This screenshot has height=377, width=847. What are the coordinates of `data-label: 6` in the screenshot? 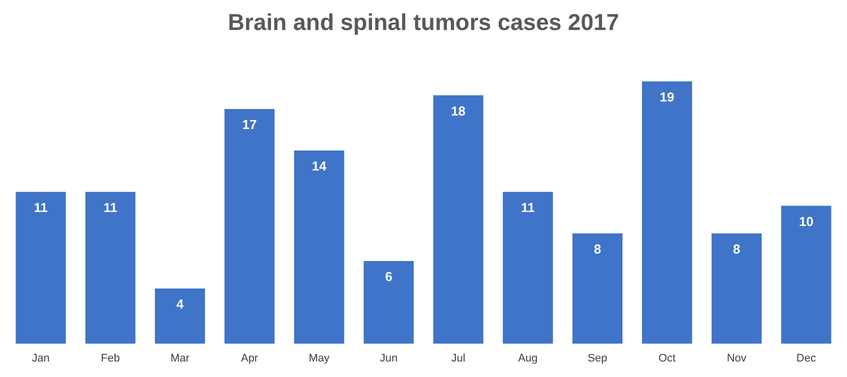 It's located at (388, 276).